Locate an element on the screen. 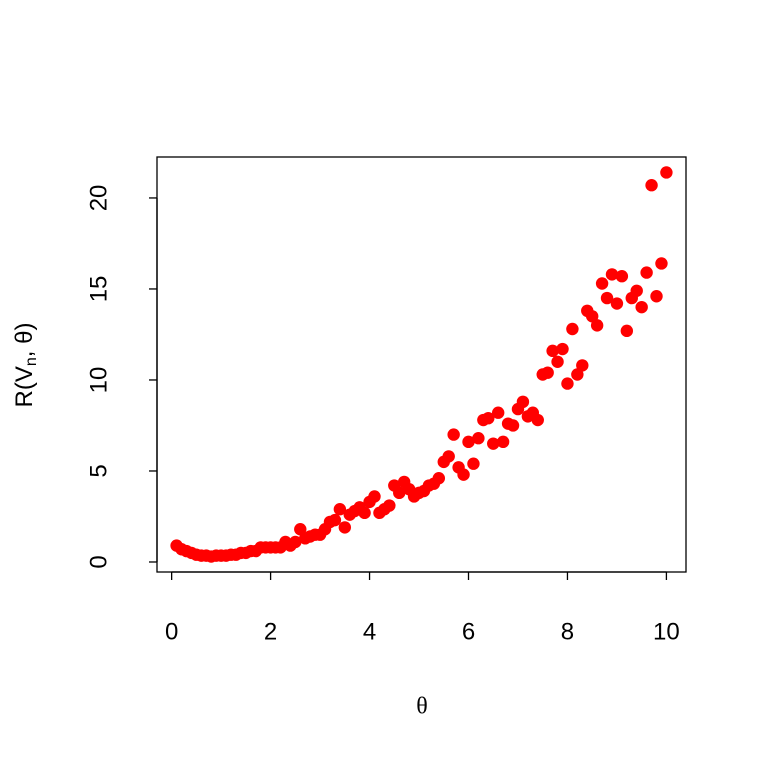 This screenshot has width=768, height=773. y-label-subscript: n is located at coordinates (31, 361).